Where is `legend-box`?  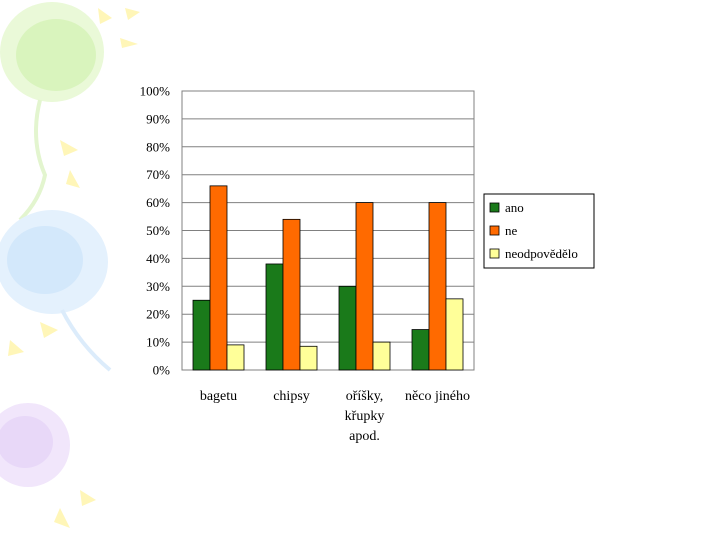
legend-box is located at coordinates (539, 231).